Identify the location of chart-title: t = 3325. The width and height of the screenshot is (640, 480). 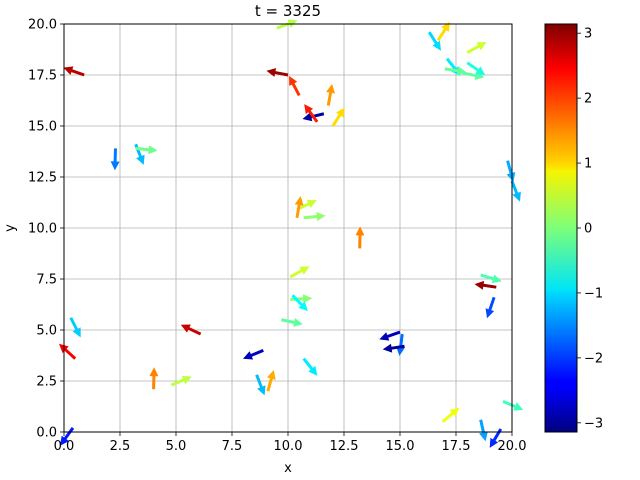
(288, 11).